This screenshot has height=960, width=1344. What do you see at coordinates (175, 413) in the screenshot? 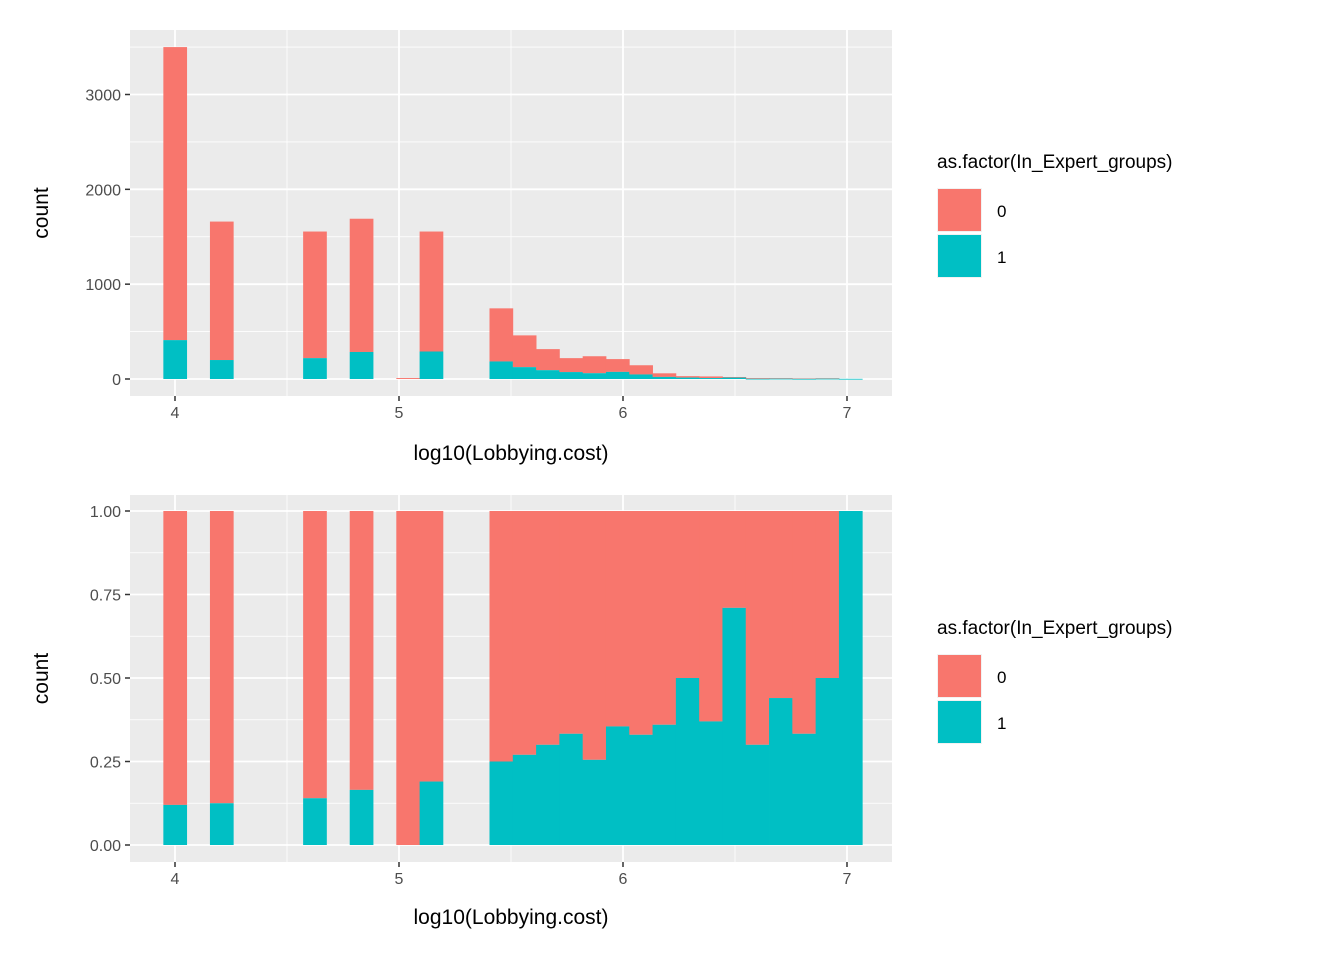
I see `x-tick-label: 4` at bounding box center [175, 413].